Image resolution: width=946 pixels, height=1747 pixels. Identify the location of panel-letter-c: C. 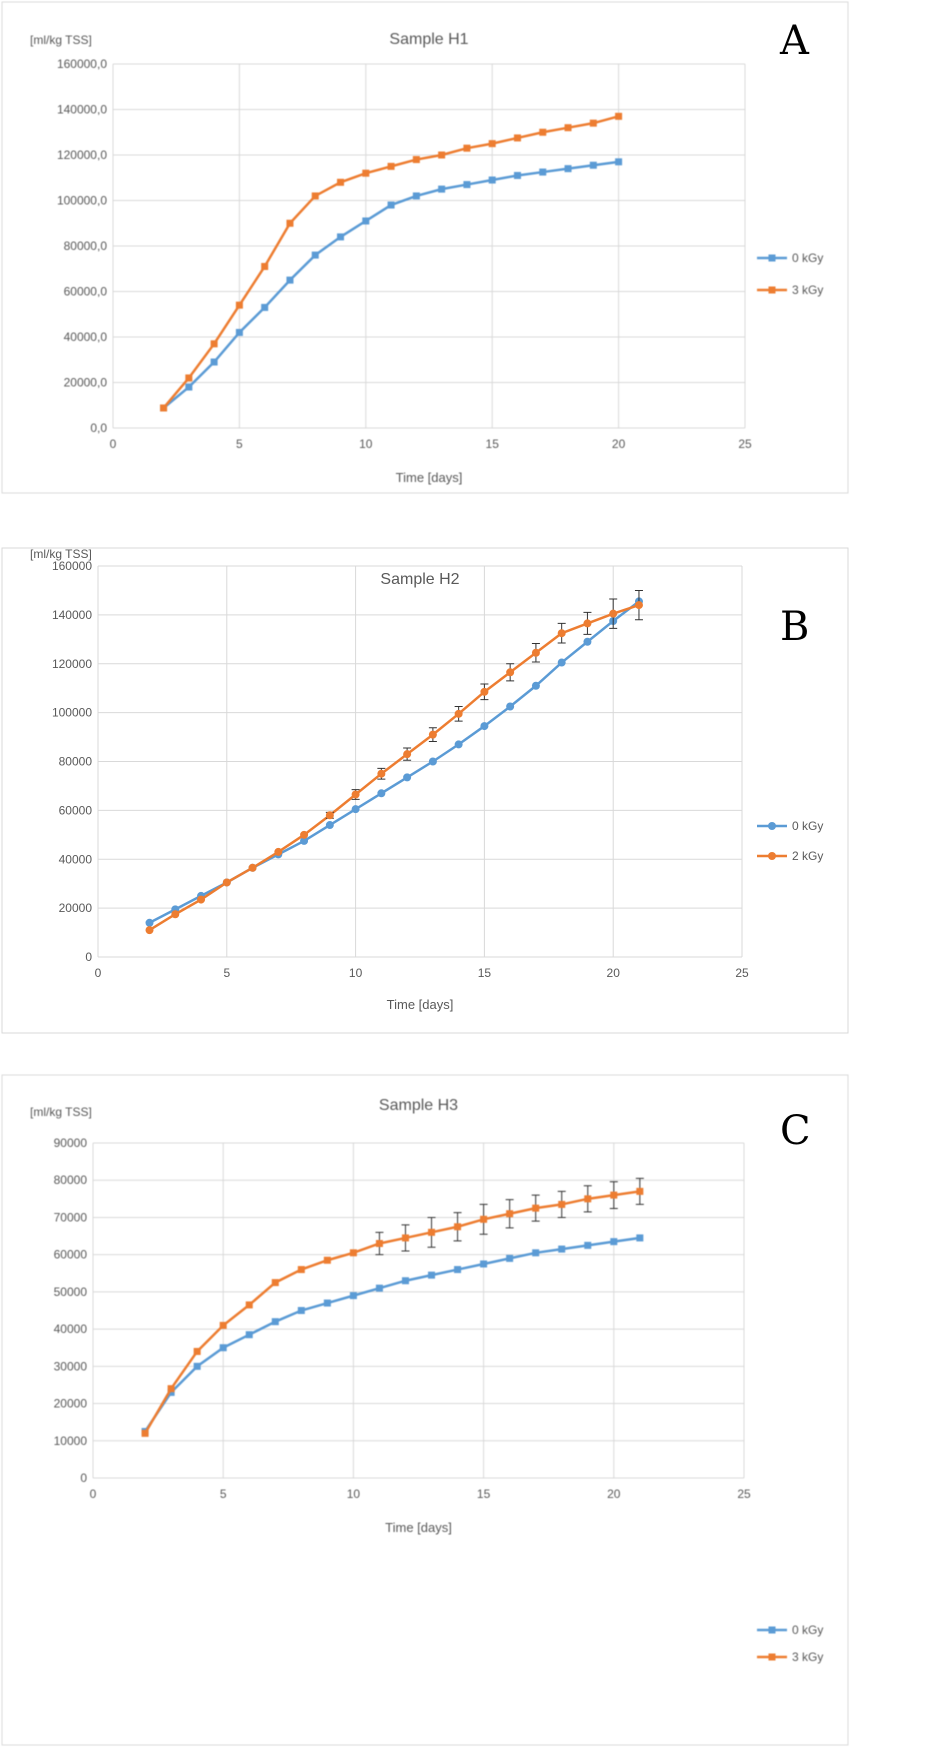
(795, 1131).